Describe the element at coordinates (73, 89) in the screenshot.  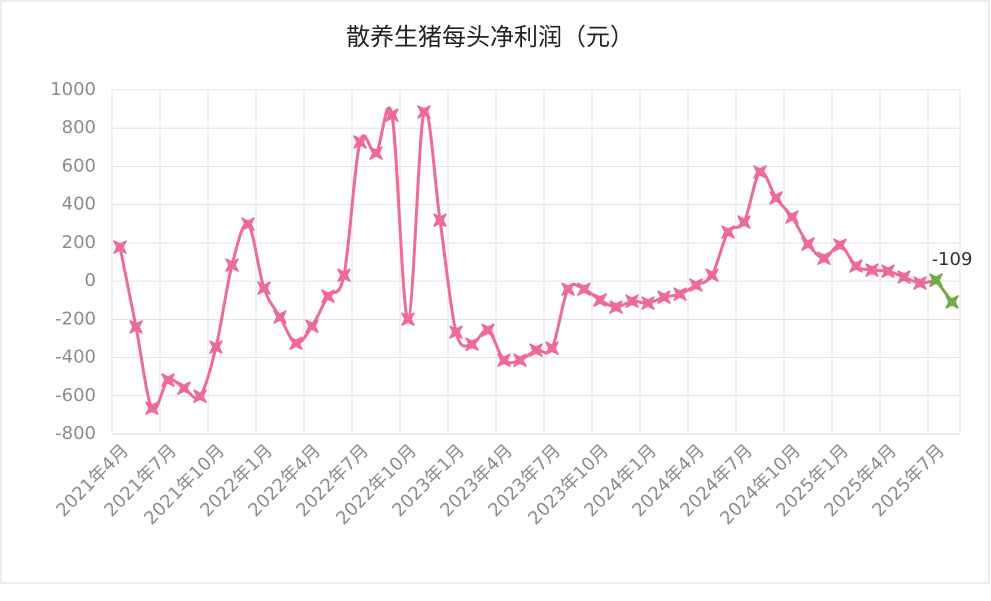
I see `y-tick-label: 1000` at that location.